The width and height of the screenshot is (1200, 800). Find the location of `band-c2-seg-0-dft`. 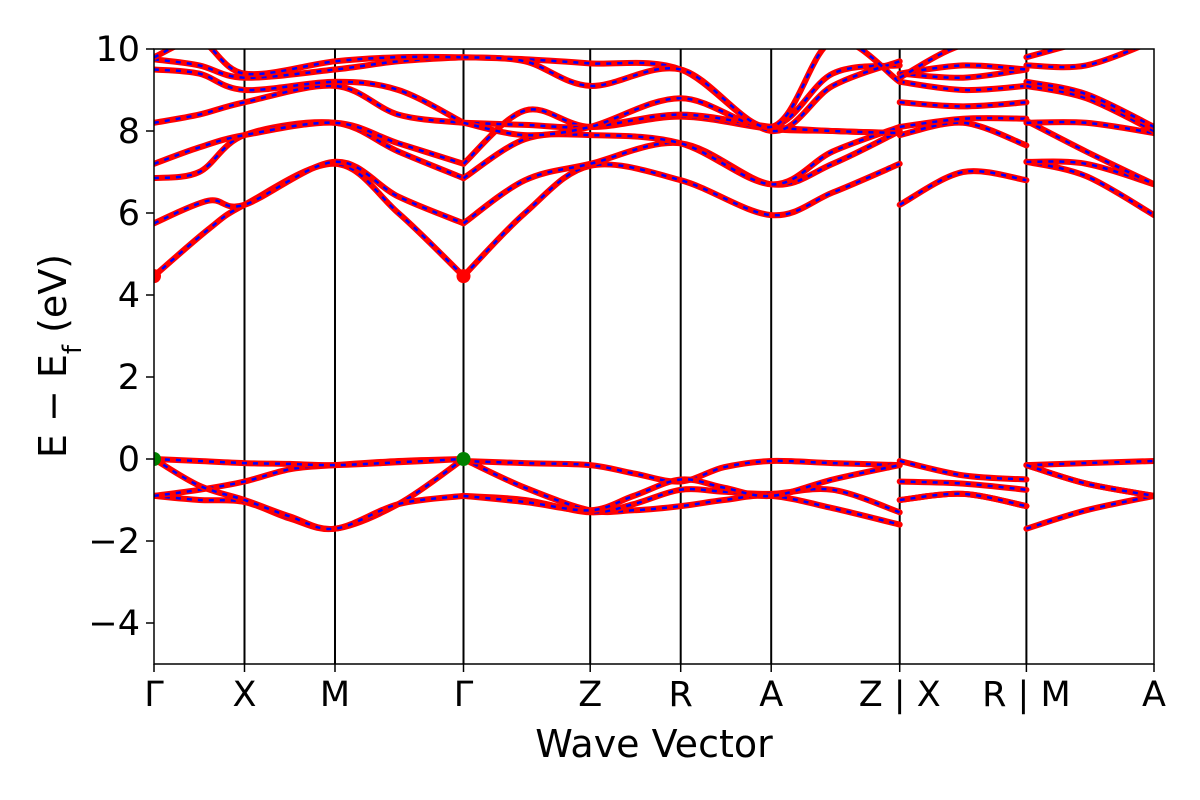

band-c2-seg-0-dft is located at coordinates (309, 192).